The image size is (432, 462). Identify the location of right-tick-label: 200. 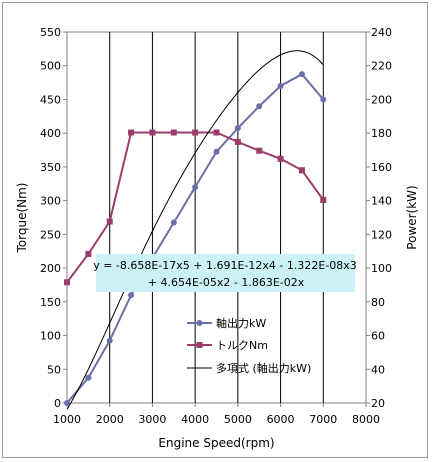
(381, 99).